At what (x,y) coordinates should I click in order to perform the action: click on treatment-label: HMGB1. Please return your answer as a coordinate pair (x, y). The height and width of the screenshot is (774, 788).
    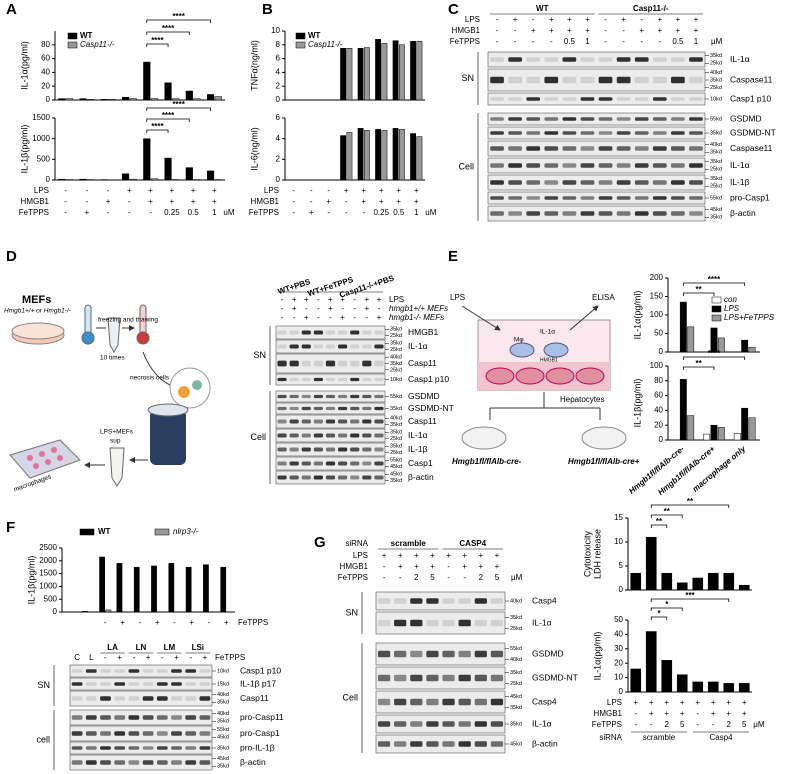
    Looking at the image, I should click on (265, 201).